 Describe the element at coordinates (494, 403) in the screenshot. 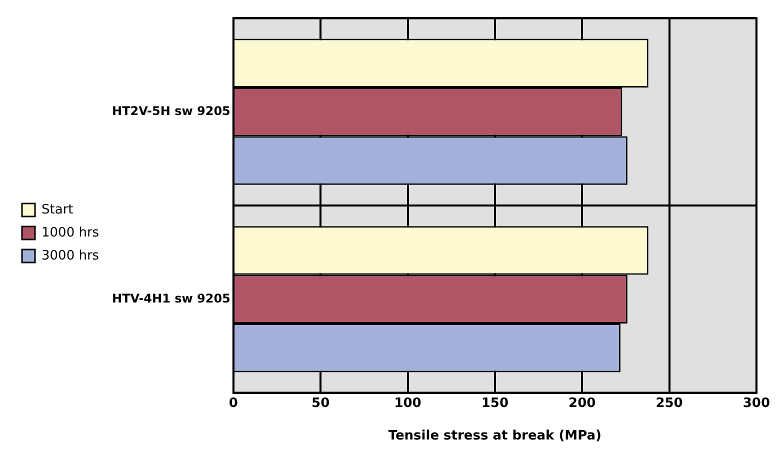

I see `x-tick-label: 150` at that location.